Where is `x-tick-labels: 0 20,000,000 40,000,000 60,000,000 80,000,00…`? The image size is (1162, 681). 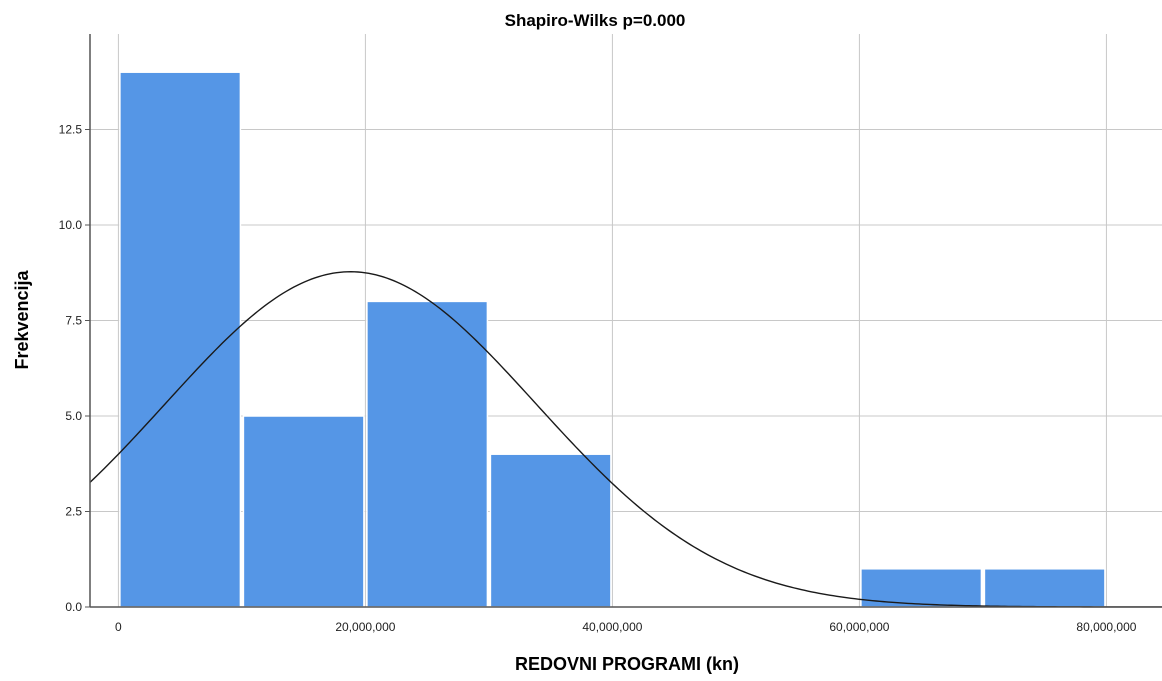 x-tick-labels: 0 20,000,000 40,000,000 60,000,000 80,000,00… is located at coordinates (626, 627).